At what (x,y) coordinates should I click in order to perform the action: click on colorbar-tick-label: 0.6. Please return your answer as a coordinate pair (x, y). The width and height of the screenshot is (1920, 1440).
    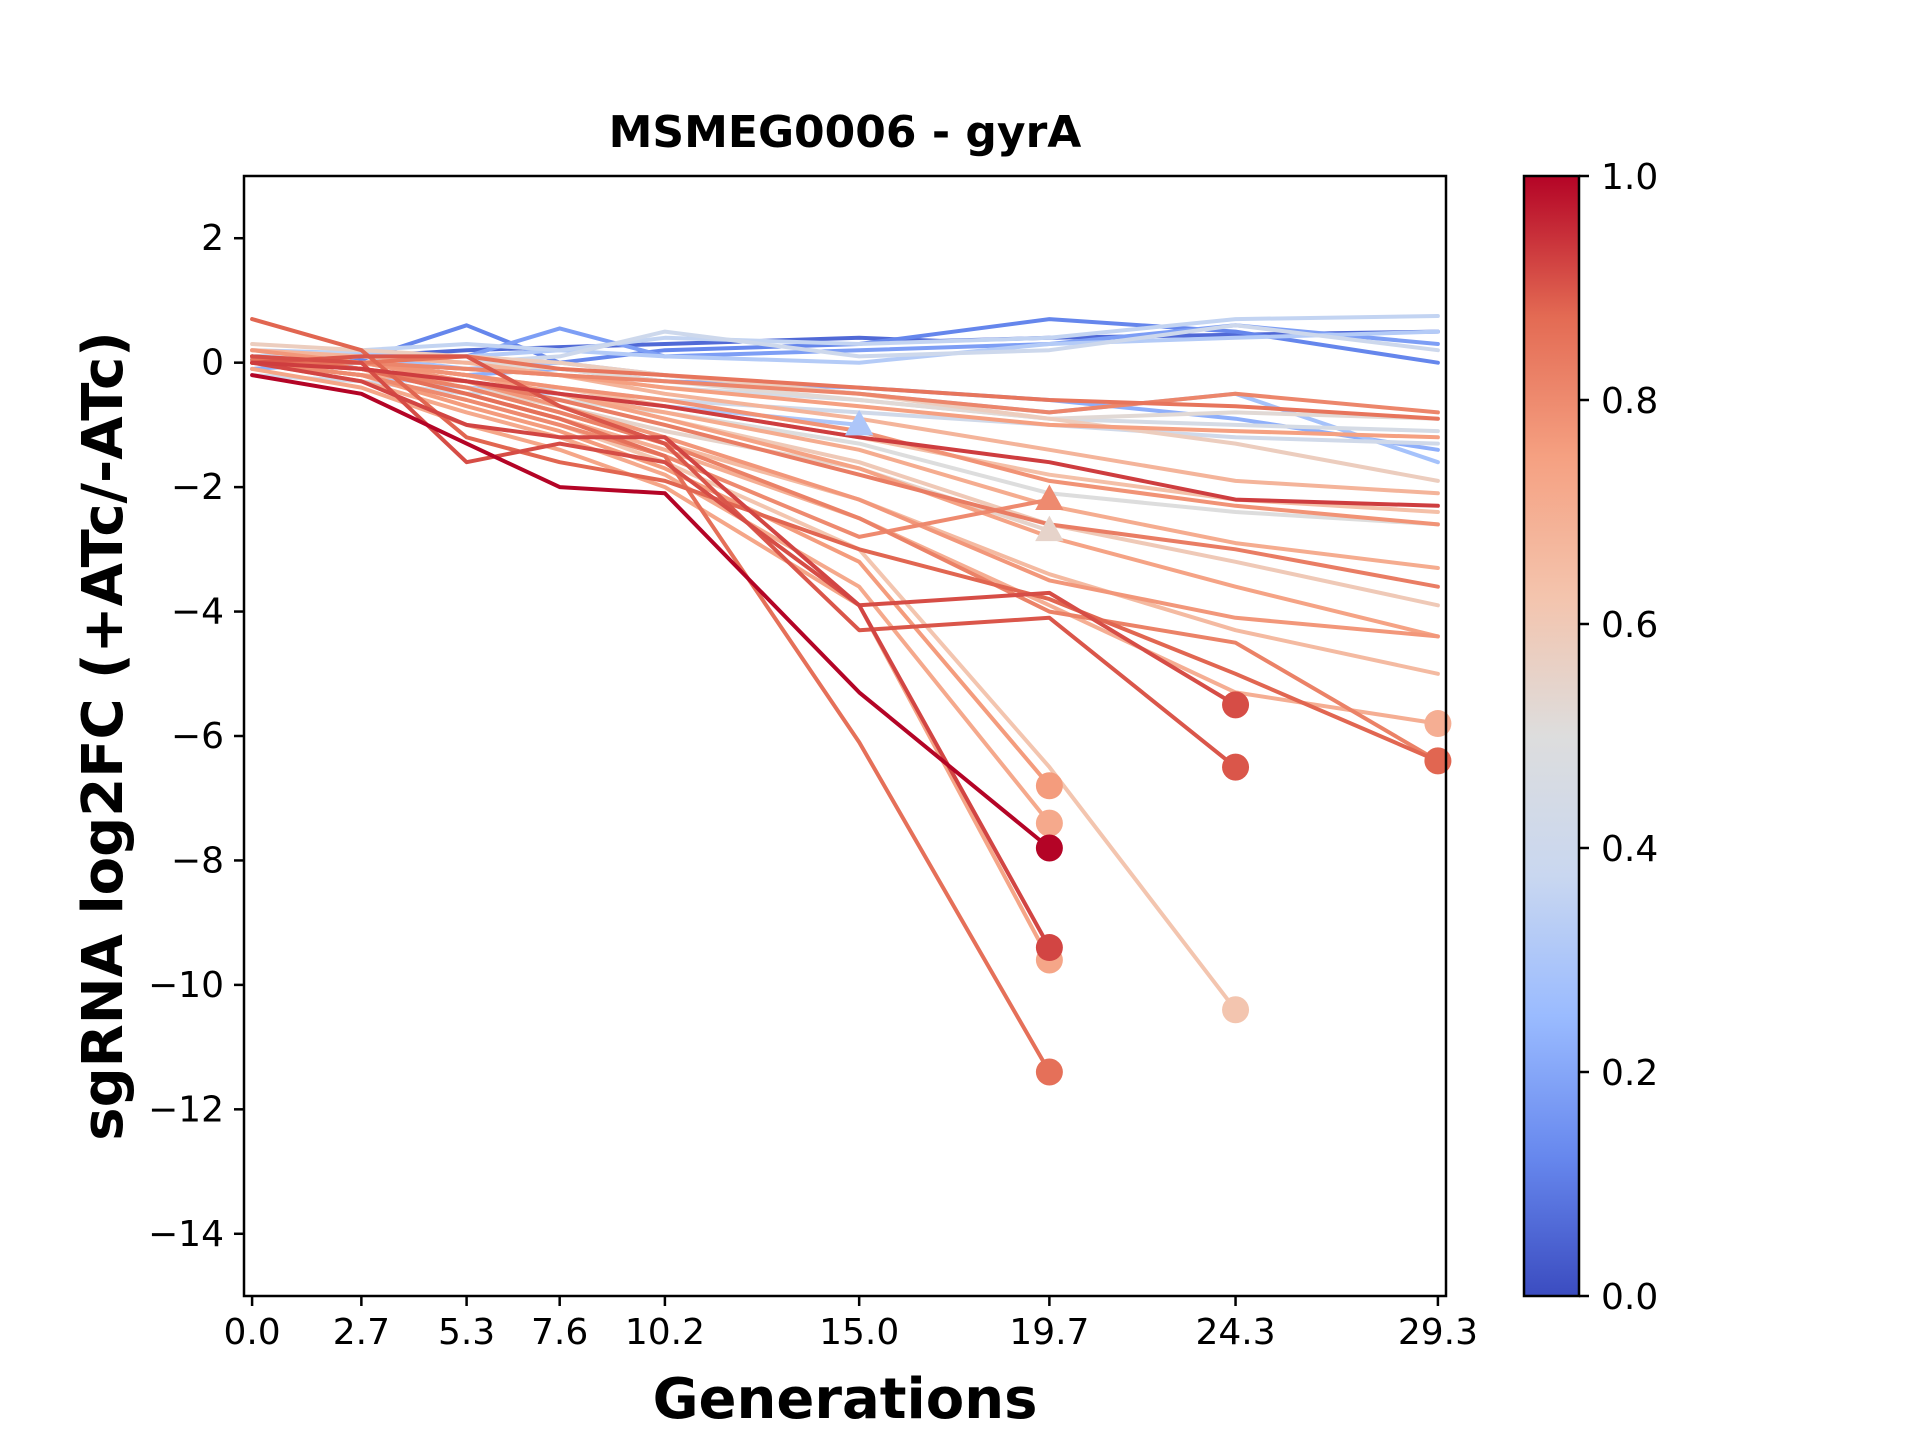
    Looking at the image, I should click on (1629, 625).